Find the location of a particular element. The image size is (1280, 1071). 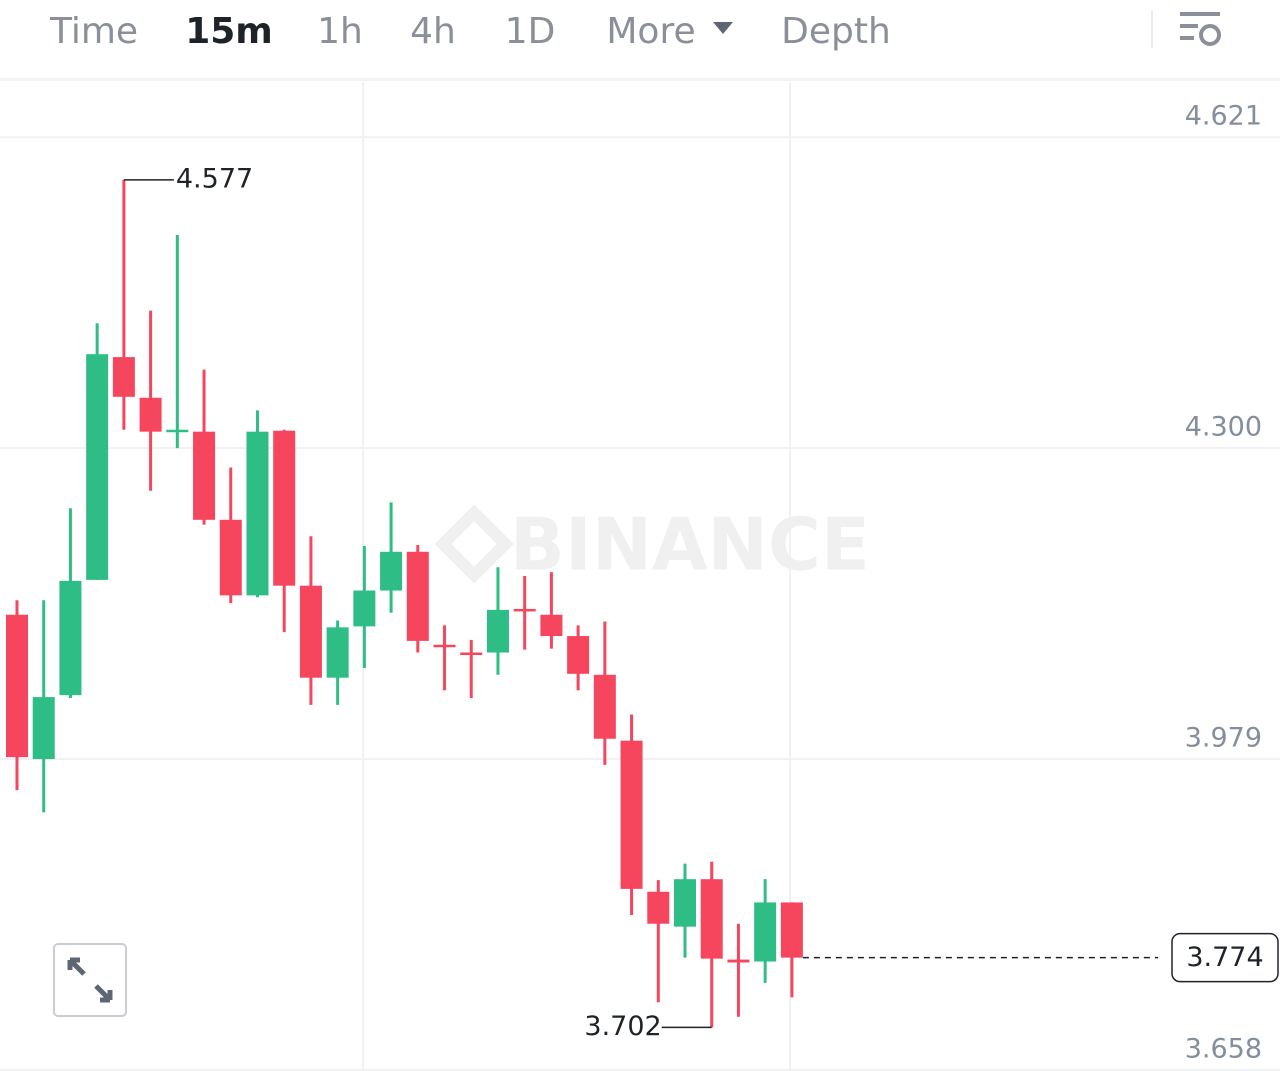

last-price-label: 3.774 is located at coordinates (1224, 957).